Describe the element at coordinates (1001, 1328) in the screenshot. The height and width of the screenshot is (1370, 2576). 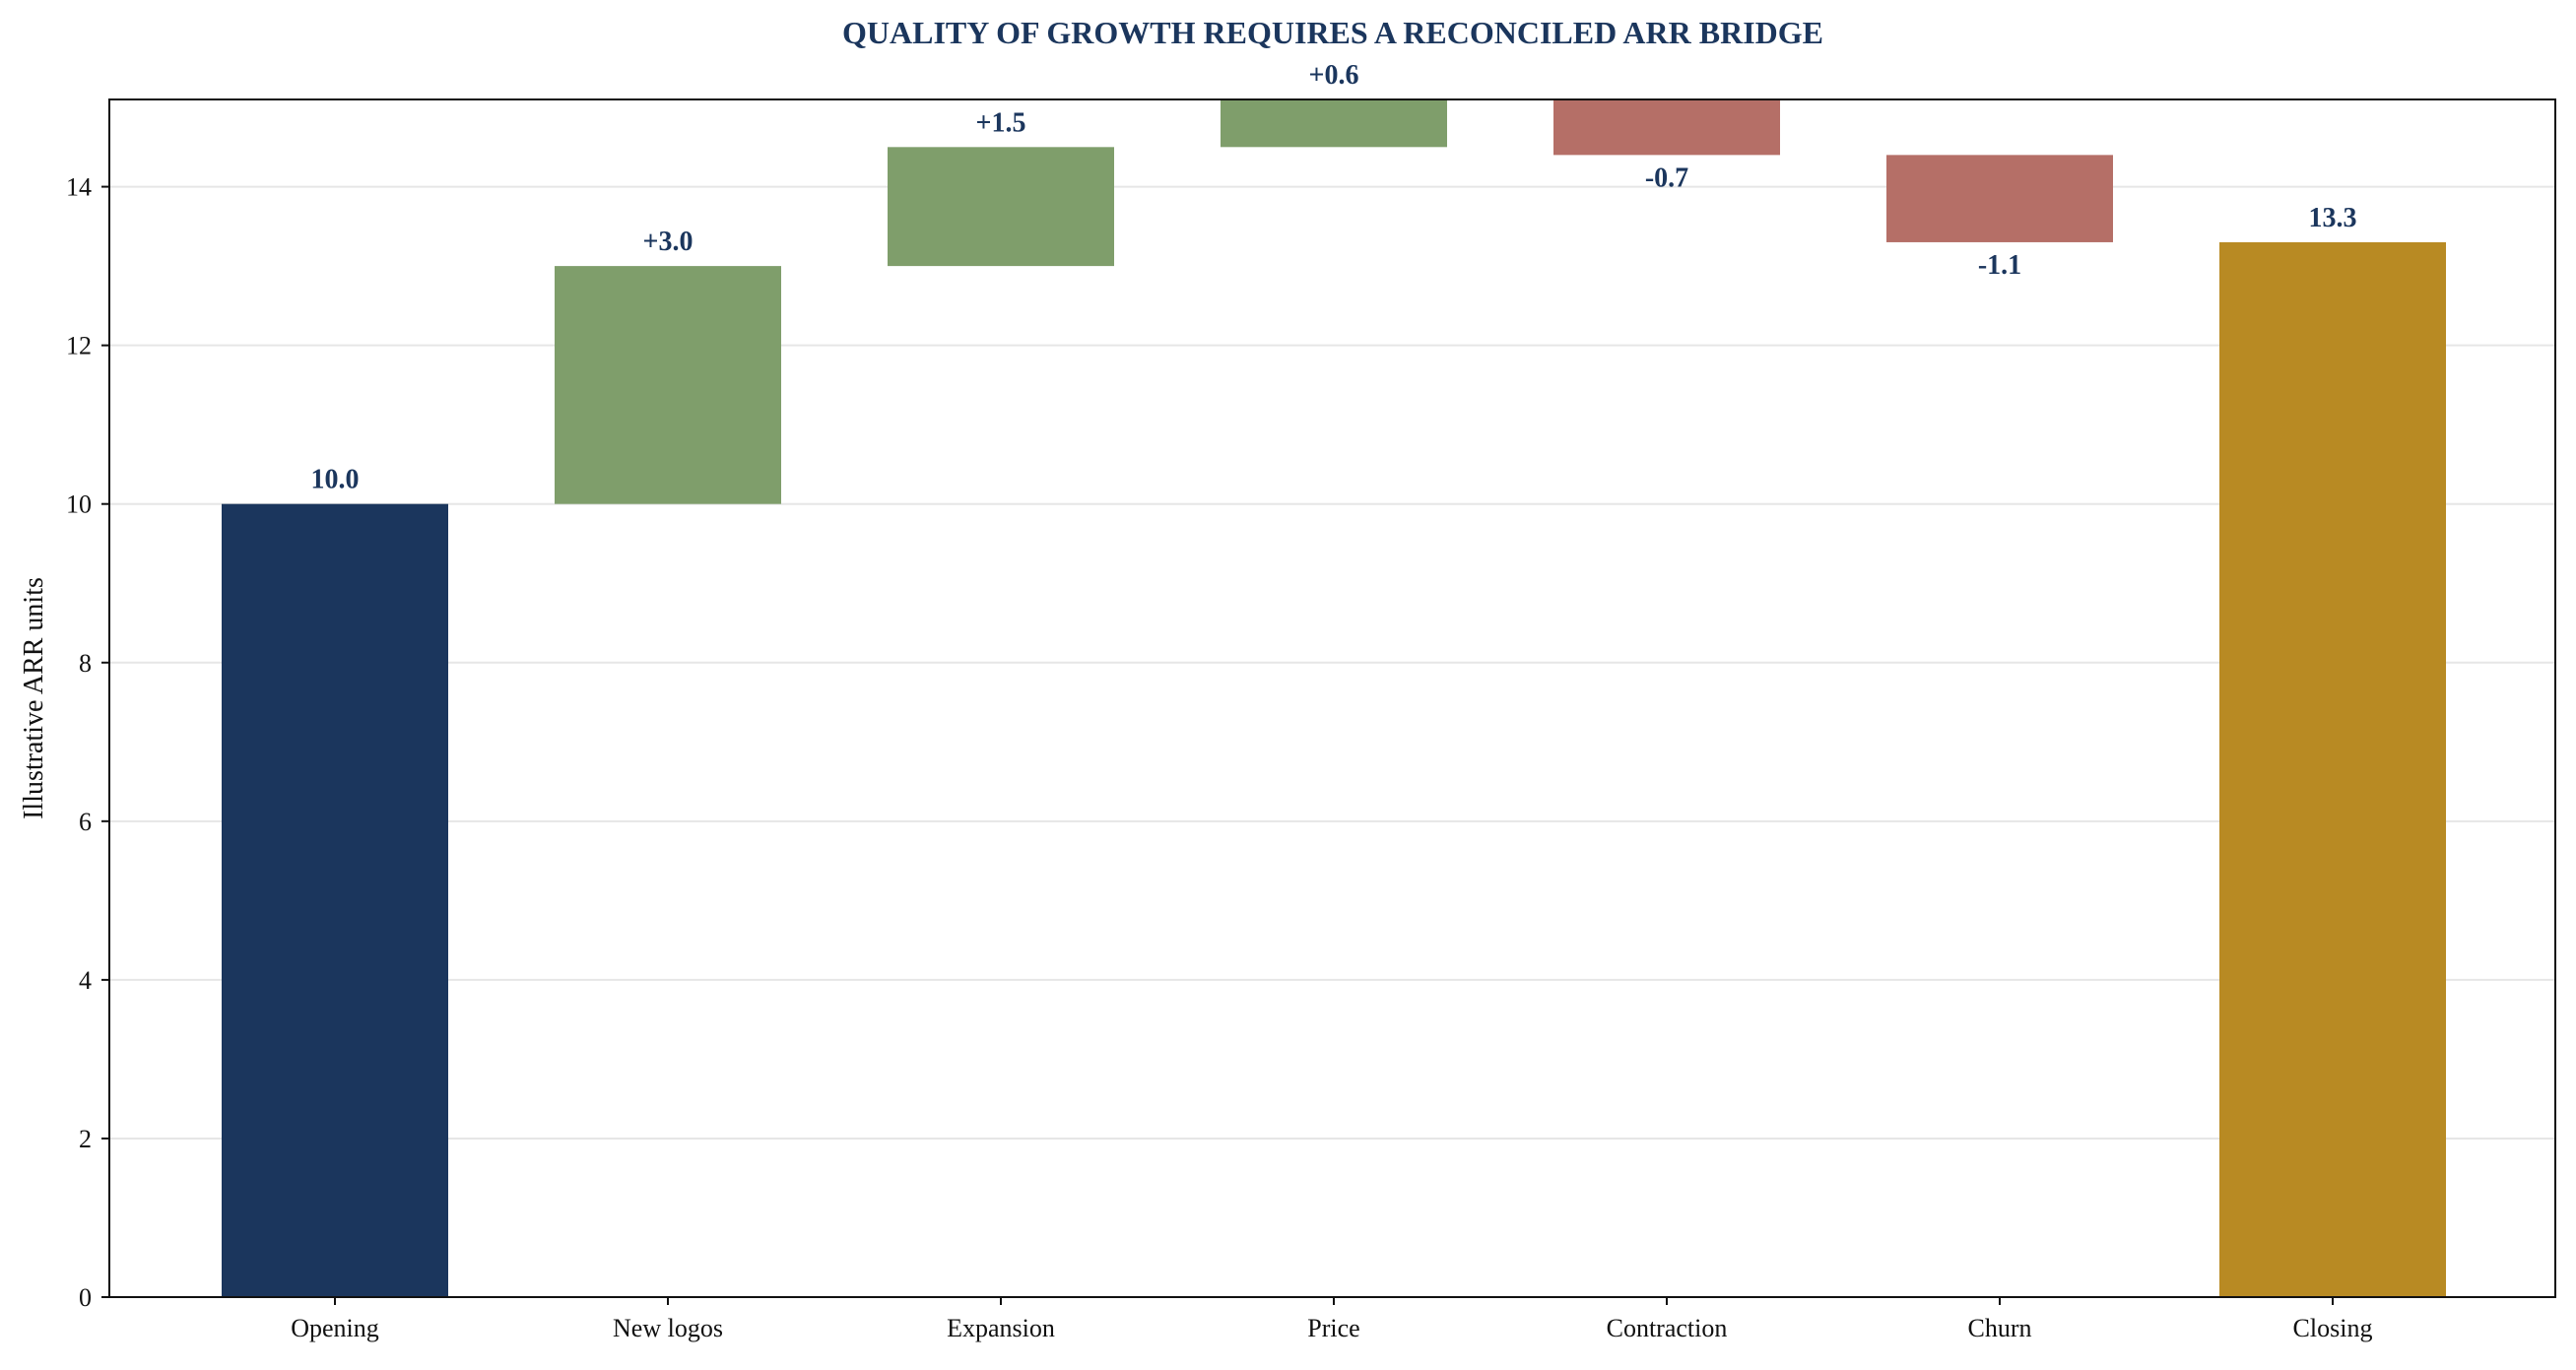
I see `x-tick-label-expansion: Expansion` at that location.